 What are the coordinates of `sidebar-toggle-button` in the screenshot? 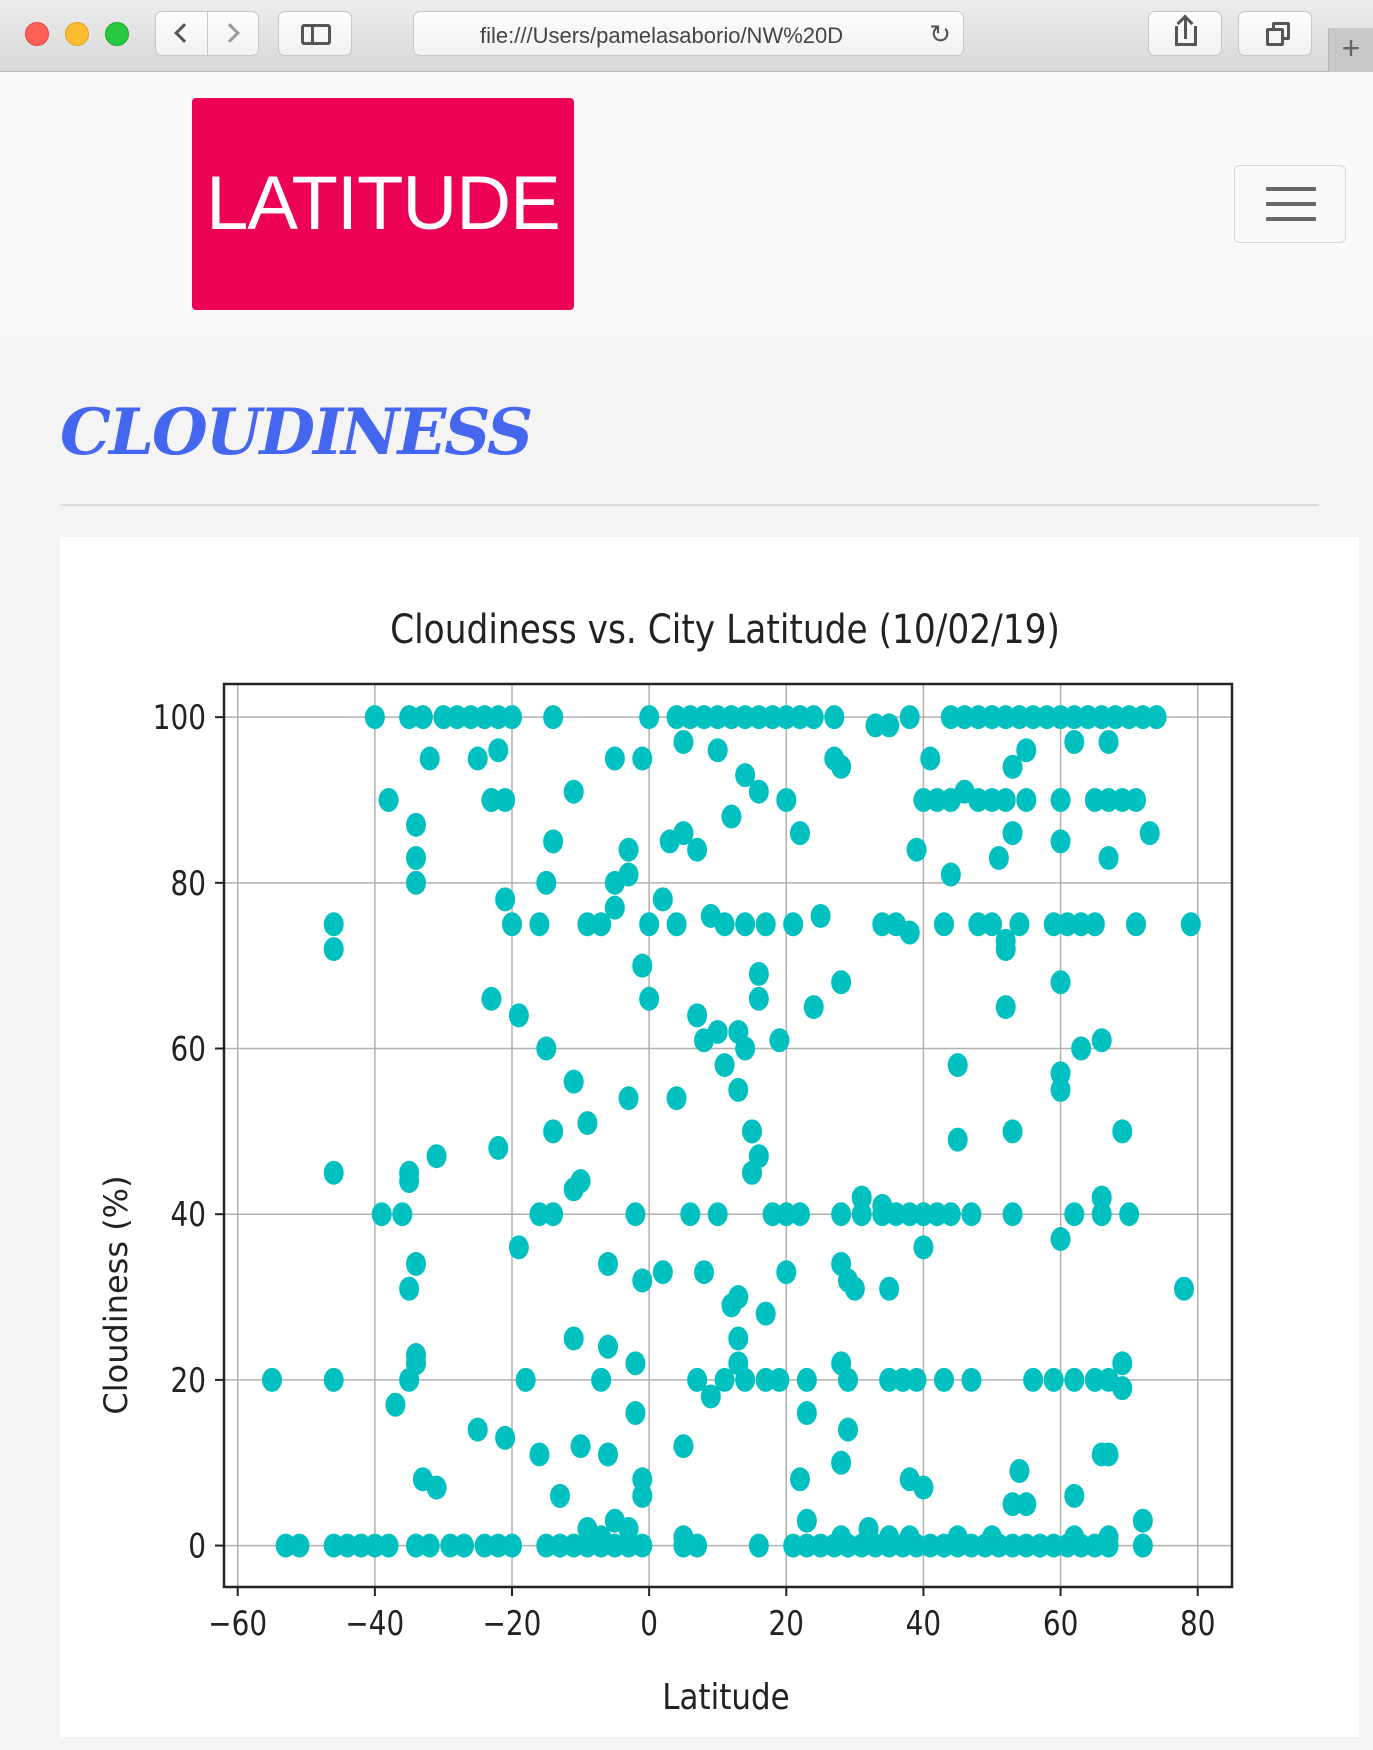 It's located at (315, 33).